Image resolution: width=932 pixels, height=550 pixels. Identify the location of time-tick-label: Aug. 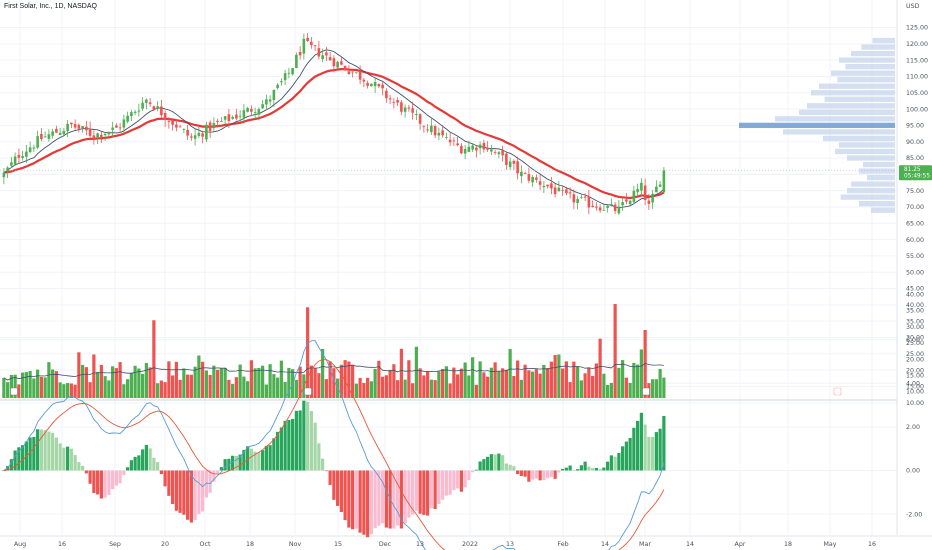
(20, 544).